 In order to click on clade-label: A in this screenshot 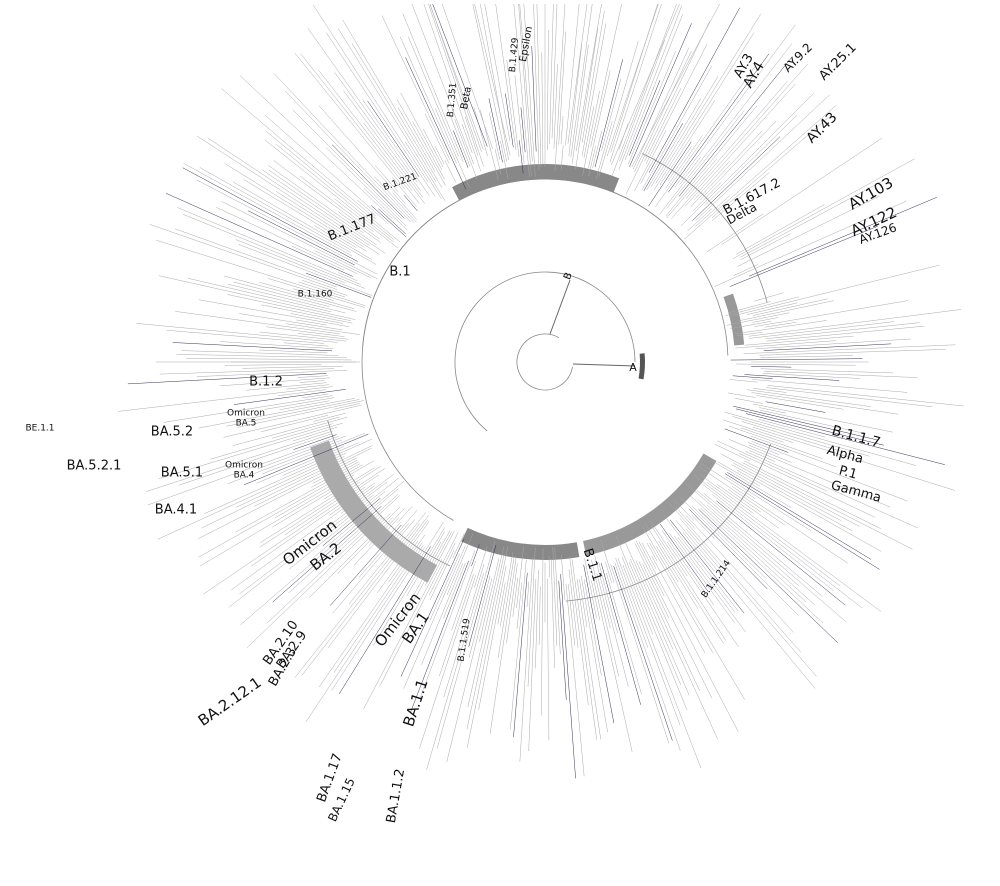, I will do `click(633, 367)`.